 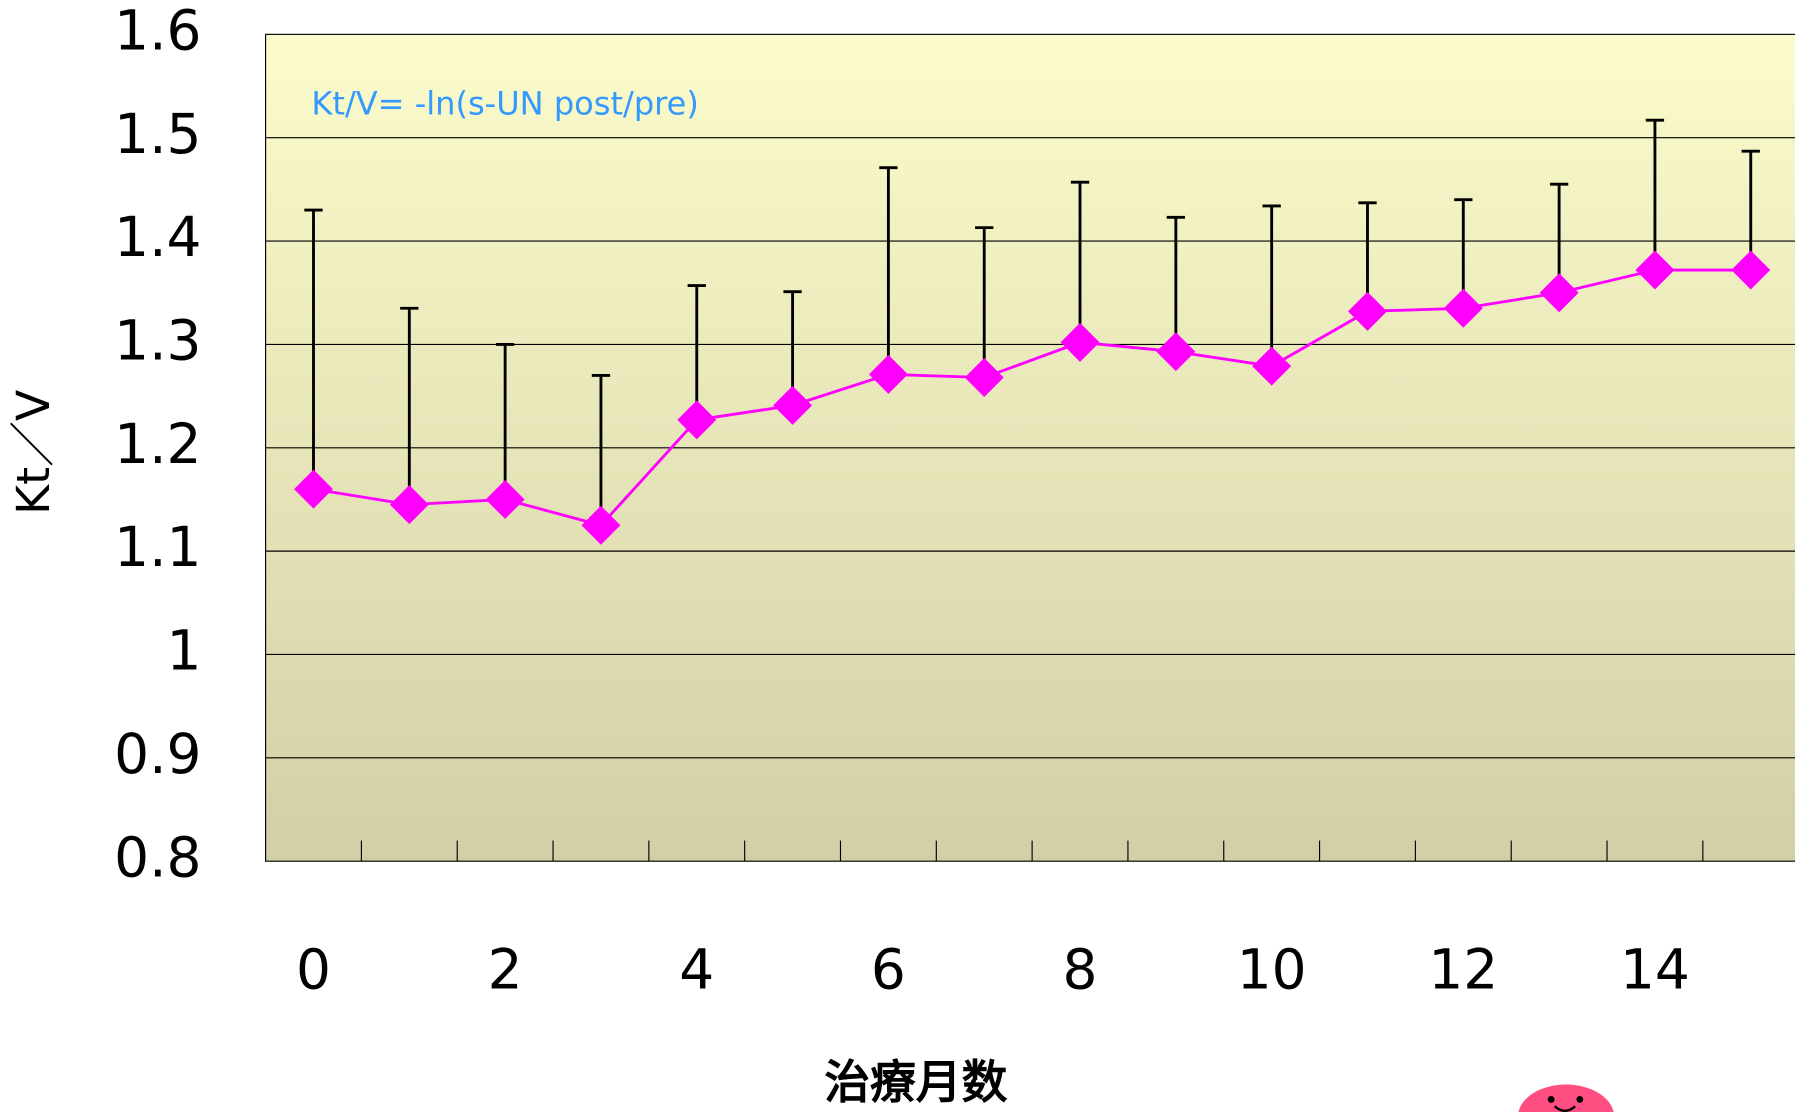 What do you see at coordinates (696, 970) in the screenshot?
I see `x-tick-label: 4` at bounding box center [696, 970].